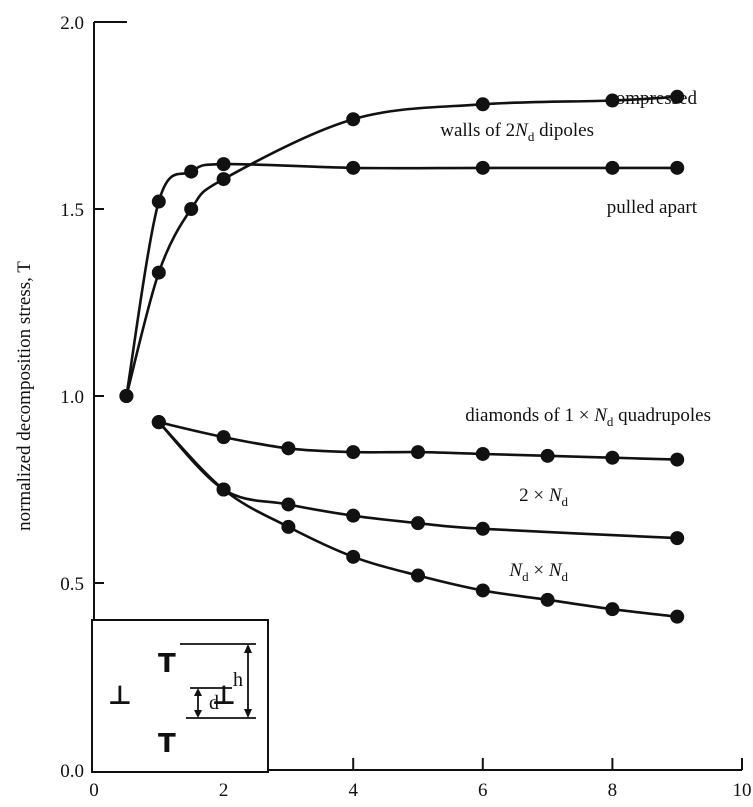 Image resolution: width=753 pixels, height=807 pixels. Describe the element at coordinates (613, 790) in the screenshot. I see `x-tick-label: 8` at that location.